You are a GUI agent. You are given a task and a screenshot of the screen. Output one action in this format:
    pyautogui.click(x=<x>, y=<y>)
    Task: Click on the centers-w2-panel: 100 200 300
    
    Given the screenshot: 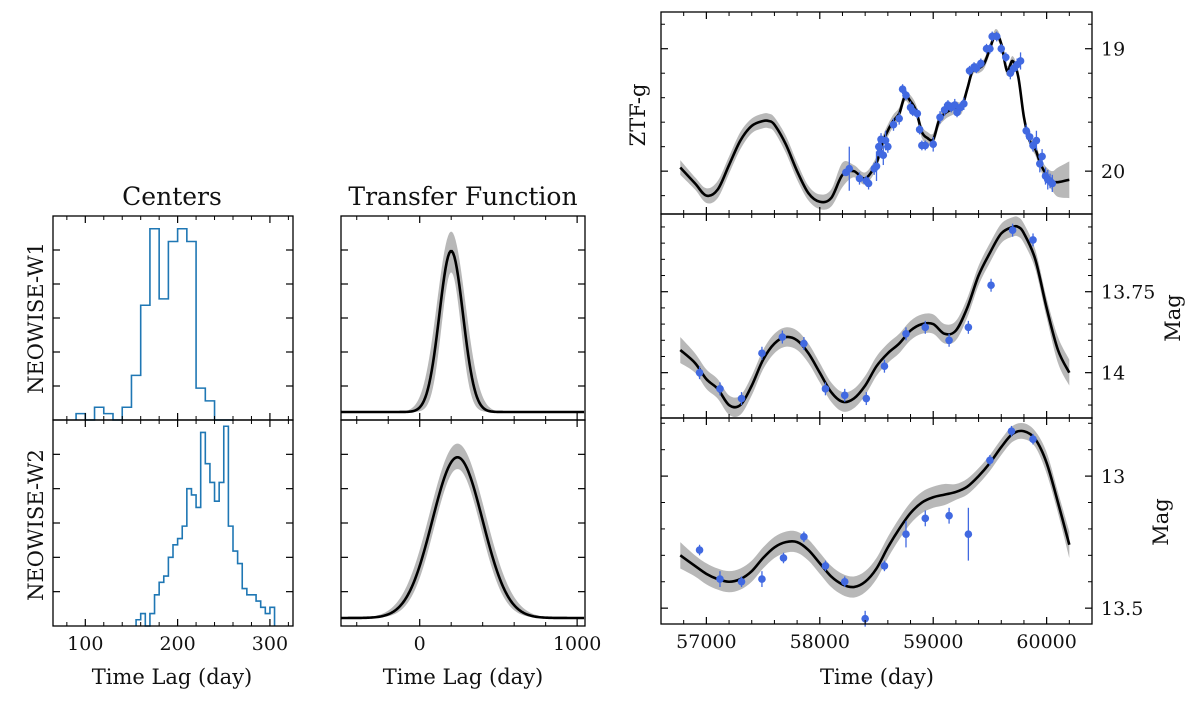 What is the action you would take?
    pyautogui.click(x=173, y=537)
    